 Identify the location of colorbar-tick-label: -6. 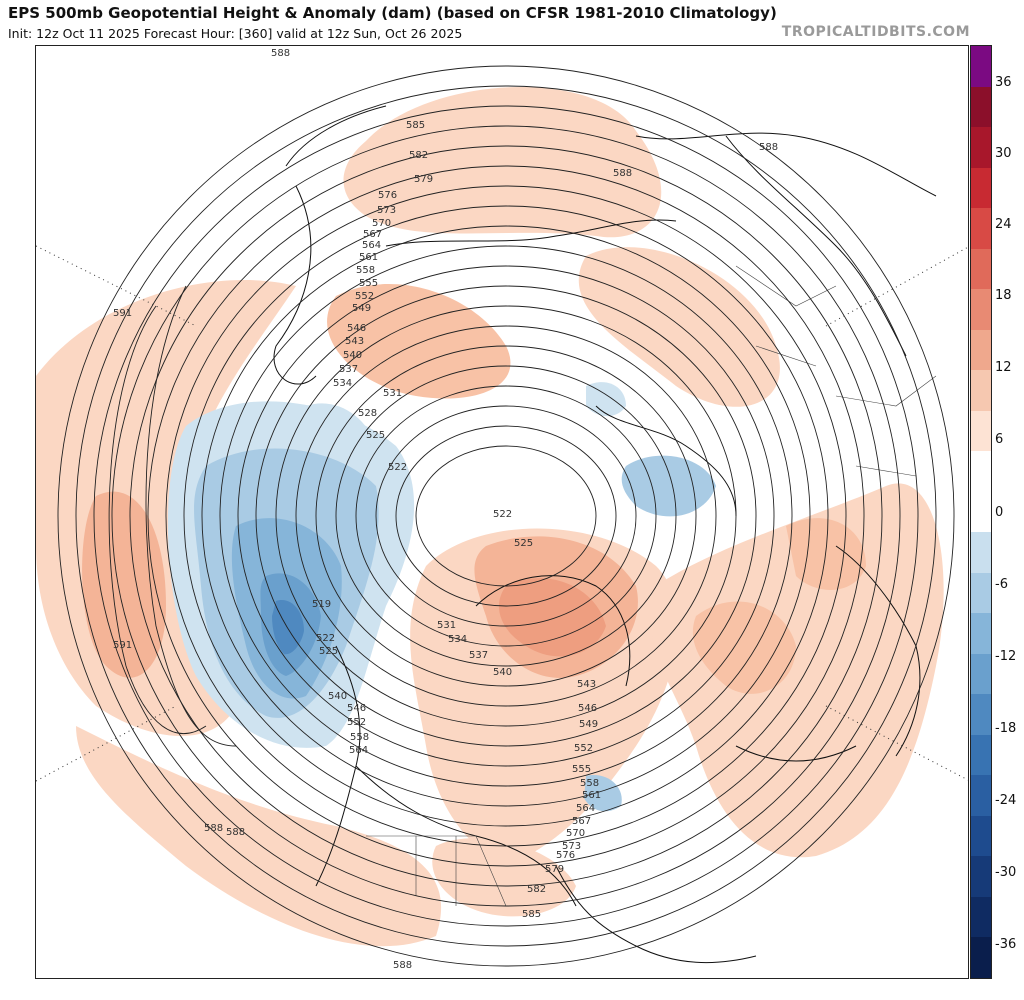
(1001, 584).